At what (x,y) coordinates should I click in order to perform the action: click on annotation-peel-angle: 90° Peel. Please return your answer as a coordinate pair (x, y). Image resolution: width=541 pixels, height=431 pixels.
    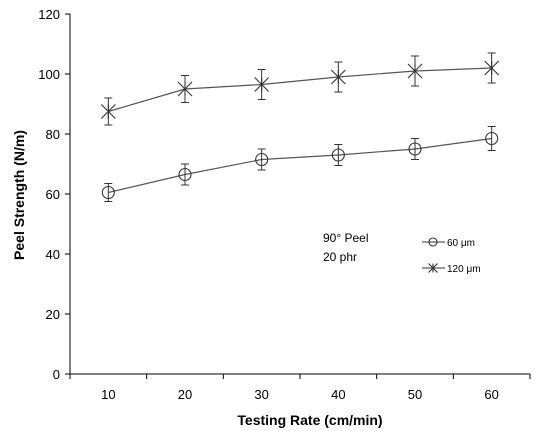
    Looking at the image, I should click on (346, 238).